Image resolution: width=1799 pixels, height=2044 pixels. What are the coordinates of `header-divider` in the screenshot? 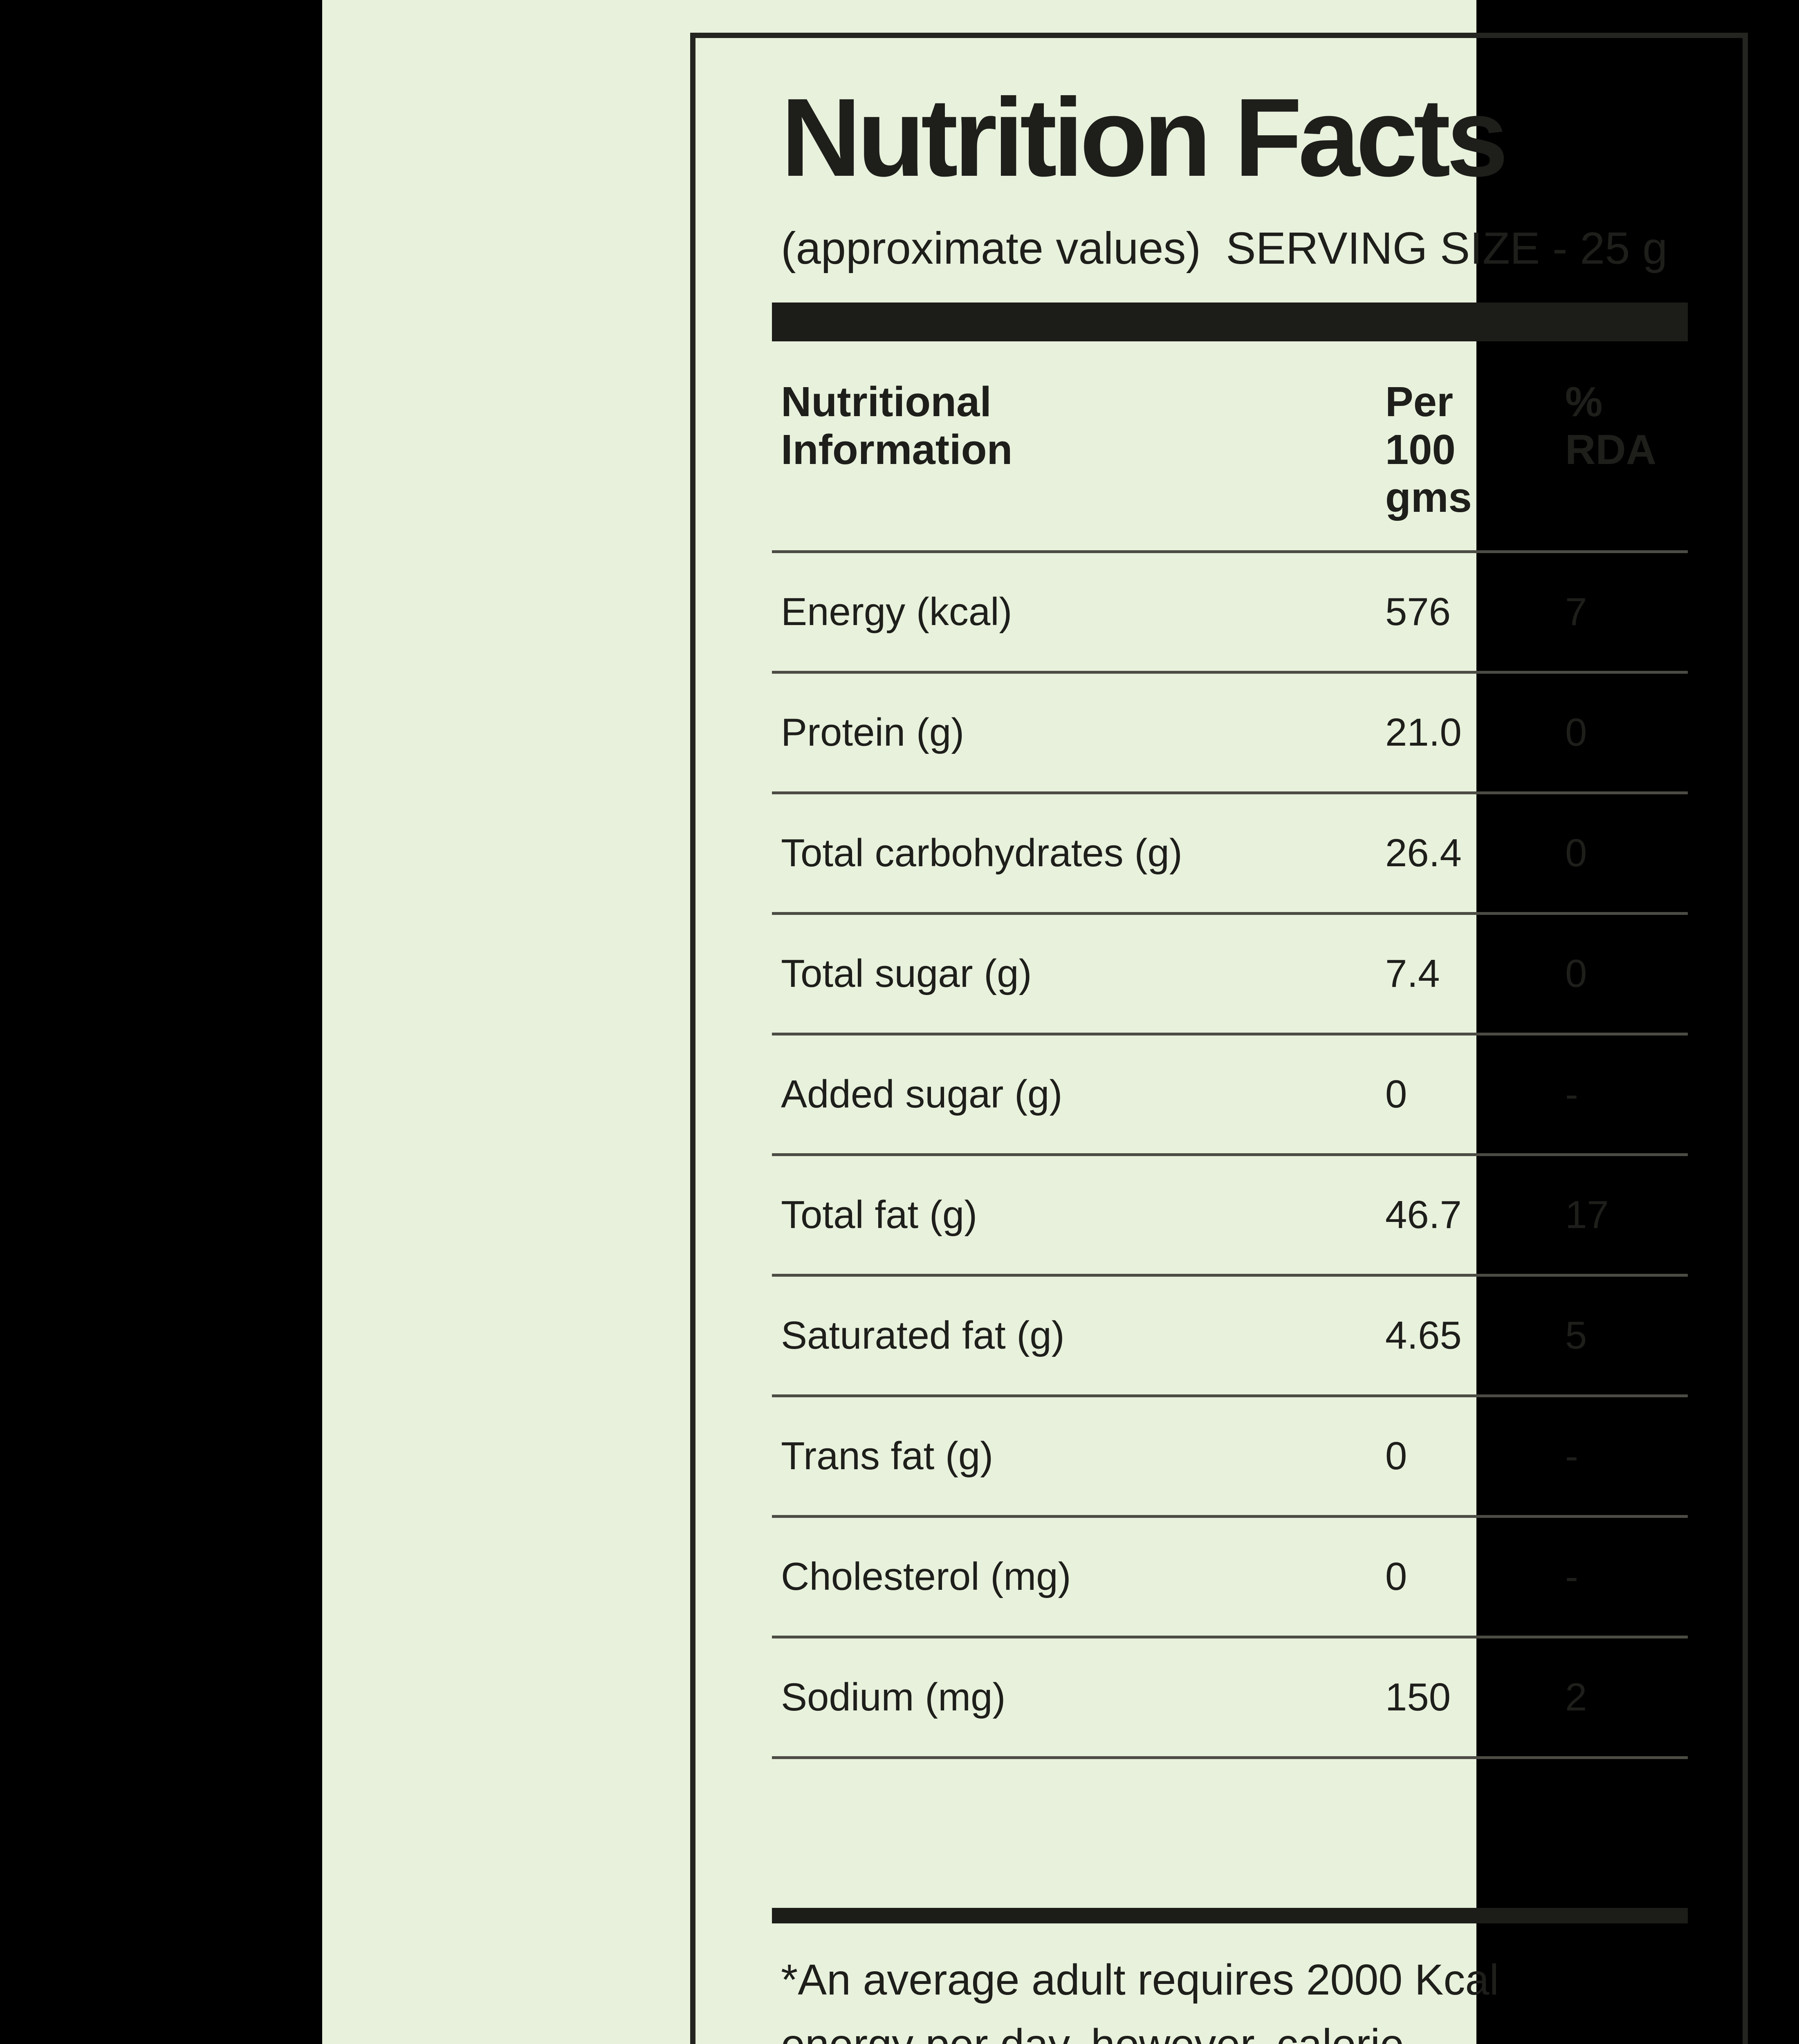 It's located at (1230, 551).